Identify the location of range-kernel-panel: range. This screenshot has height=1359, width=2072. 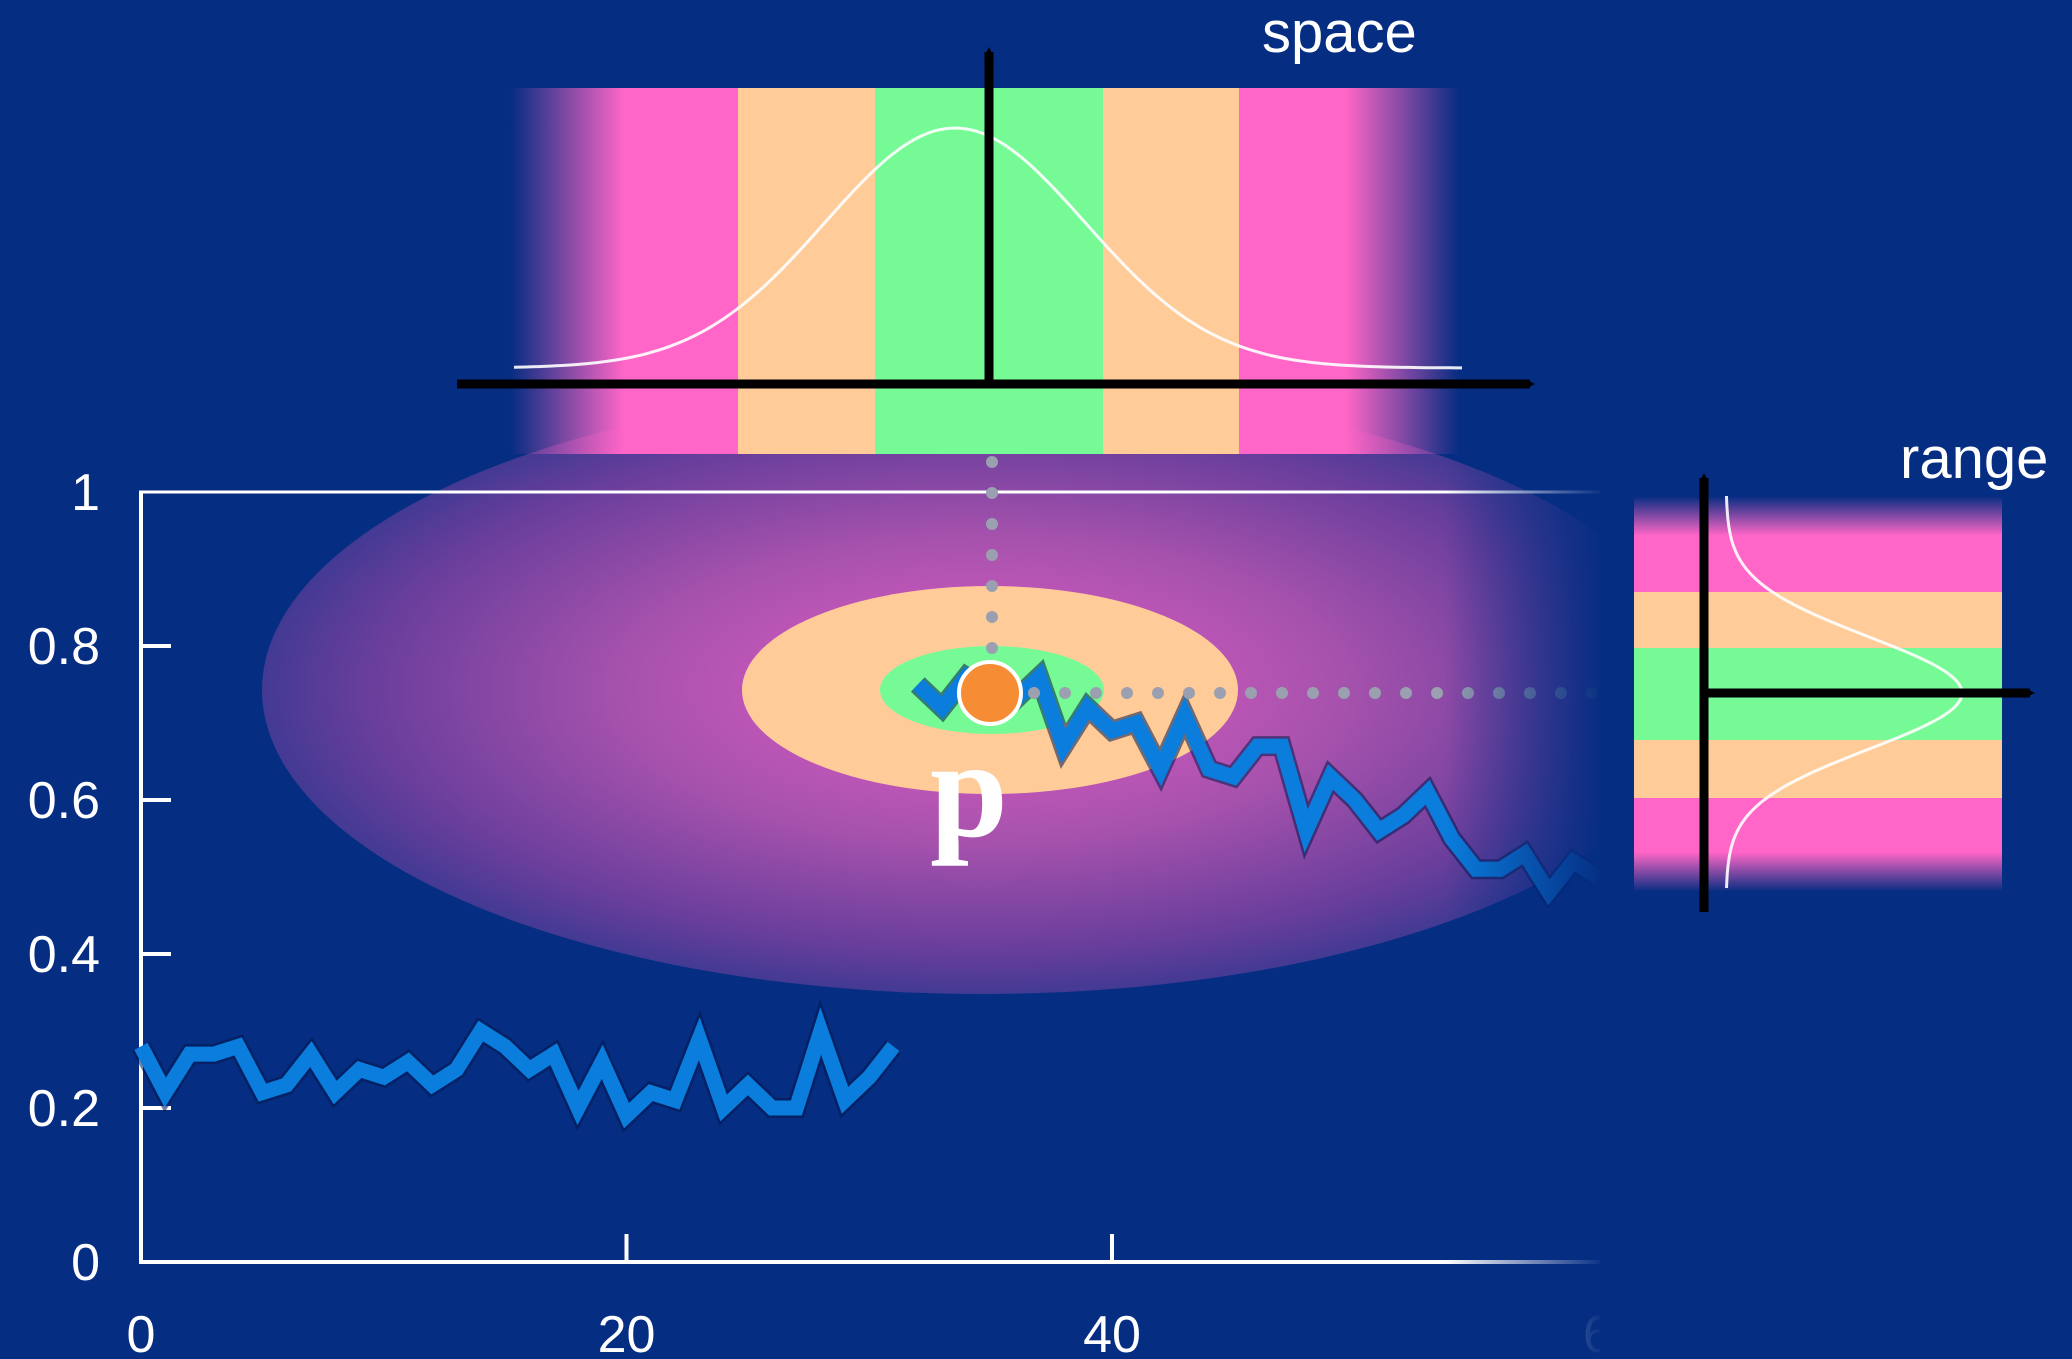
(1841, 669).